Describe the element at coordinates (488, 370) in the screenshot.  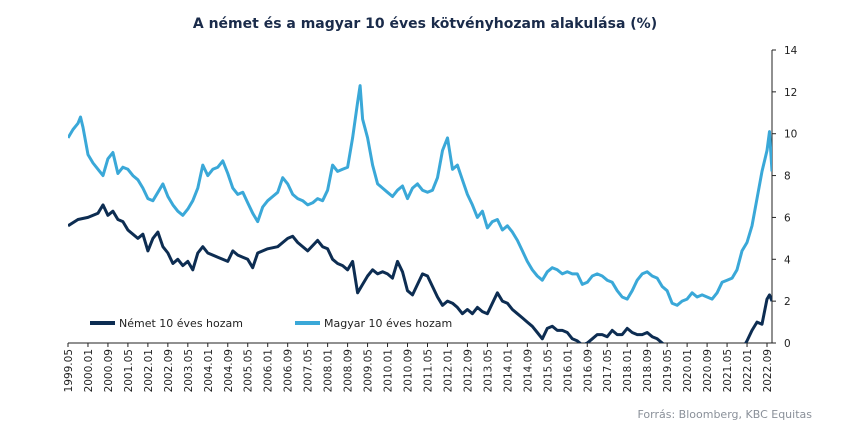
I see `x-tick-label: 2013.05` at that location.